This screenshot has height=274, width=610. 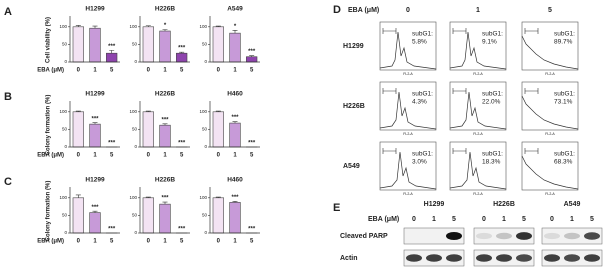 I want to click on row-label: H1299, so click(x=353, y=46).